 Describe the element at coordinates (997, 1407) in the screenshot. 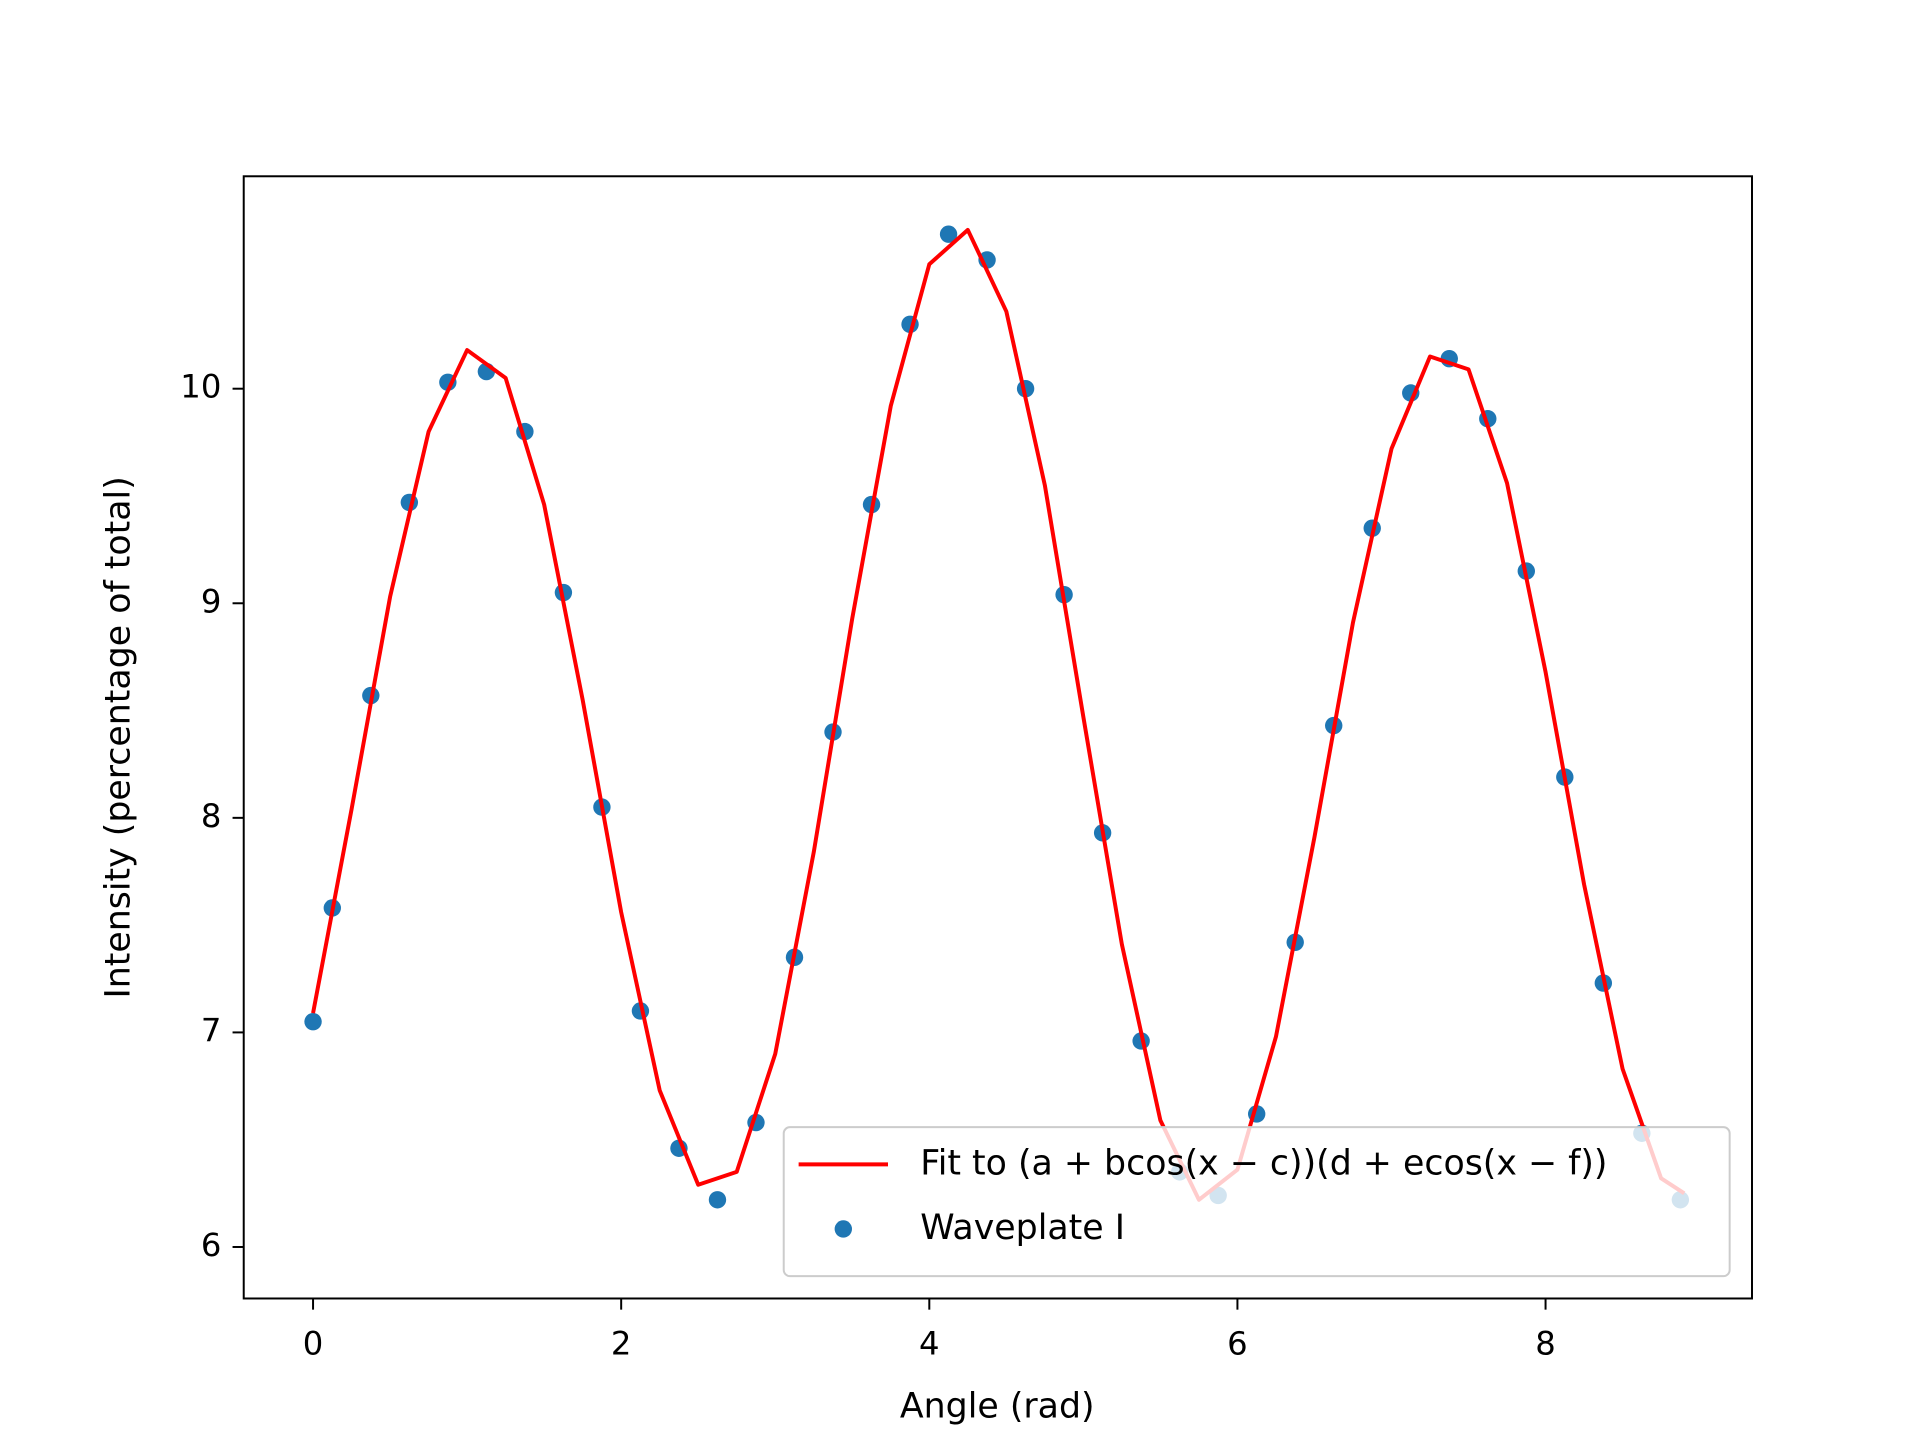

I see `x-axis-label: Angle (rad)` at that location.